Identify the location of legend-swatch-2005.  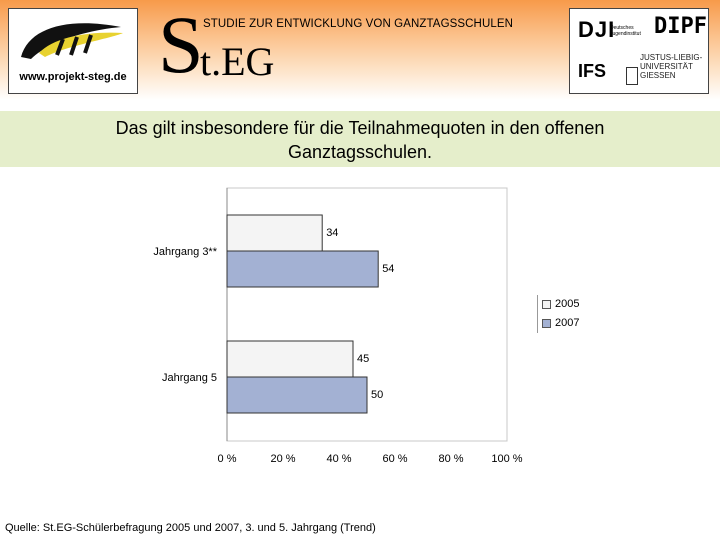
(546, 304).